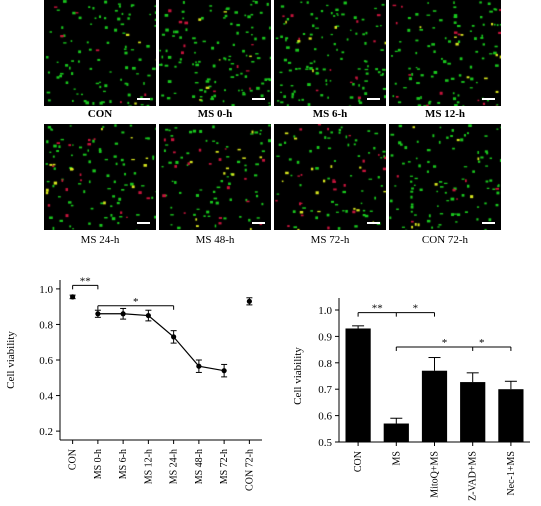  Describe the element at coordinates (98, 464) in the screenshot. I see `x-tick-label: MS 0-h` at that location.